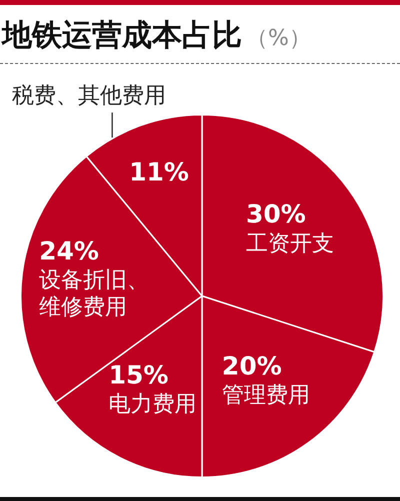 The height and width of the screenshot is (501, 400). What do you see at coordinates (122, 35) in the screenshot?
I see `chart-title: 地铁运营成本占比` at bounding box center [122, 35].